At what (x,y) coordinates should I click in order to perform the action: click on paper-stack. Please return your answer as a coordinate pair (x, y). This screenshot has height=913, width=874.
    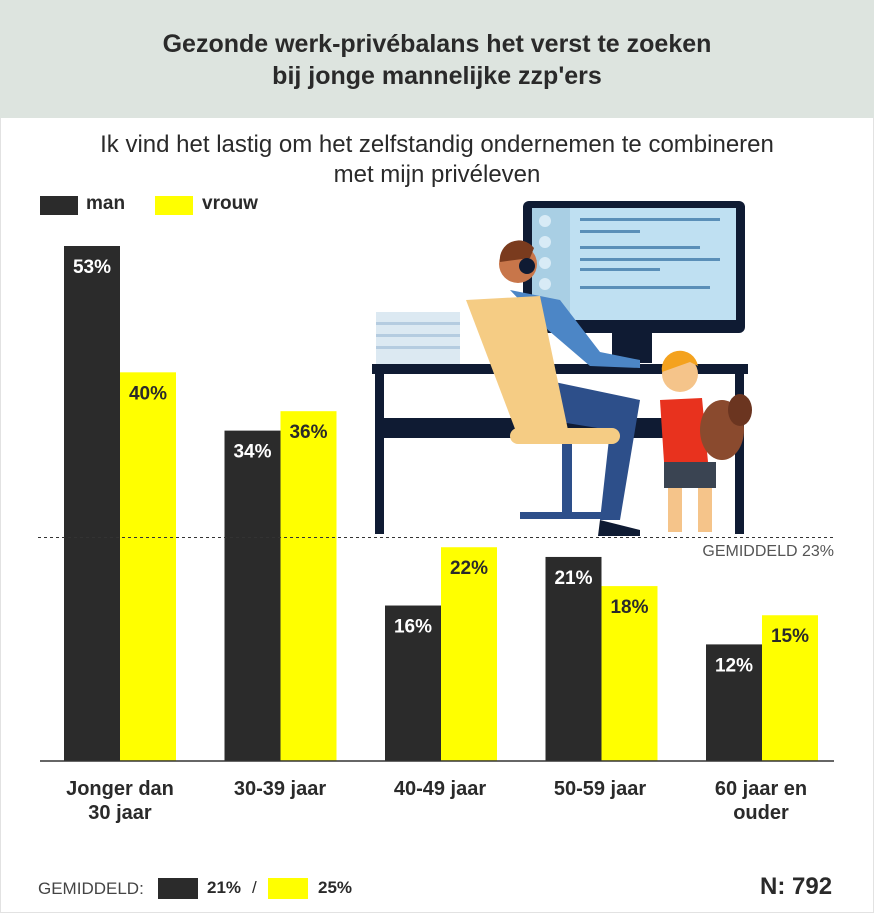
    Looking at the image, I should click on (418, 338).